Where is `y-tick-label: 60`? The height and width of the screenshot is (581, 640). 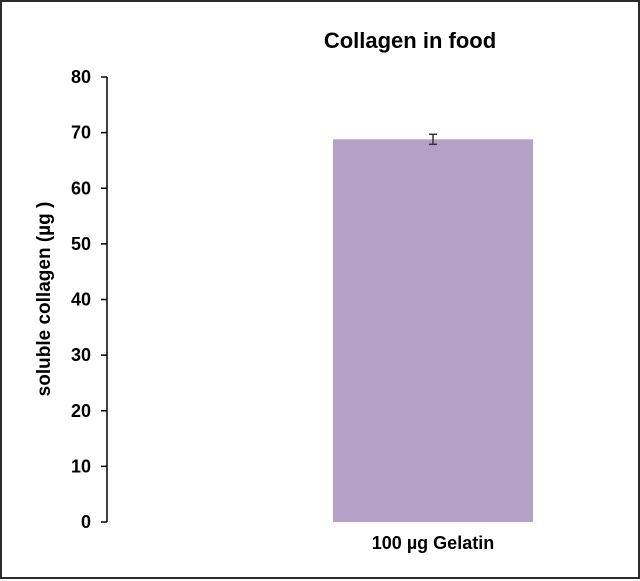
y-tick-label: 60 is located at coordinates (81, 188).